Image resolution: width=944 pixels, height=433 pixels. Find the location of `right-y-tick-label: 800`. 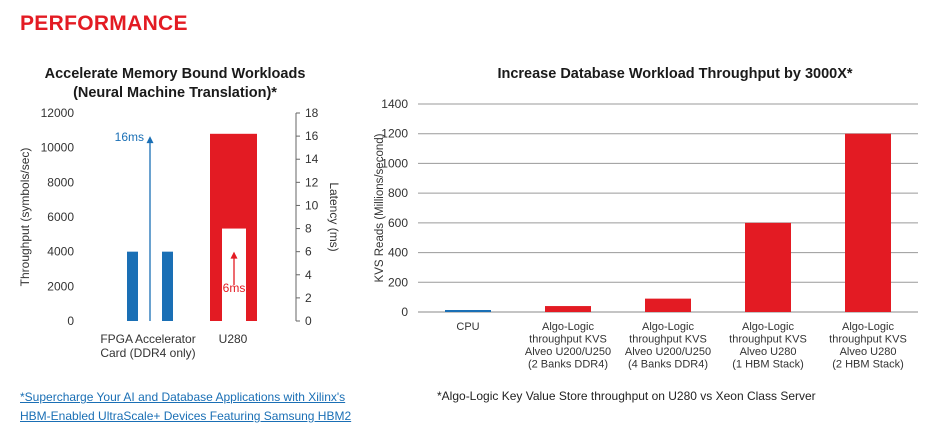

right-y-tick-label: 800 is located at coordinates (398, 193).